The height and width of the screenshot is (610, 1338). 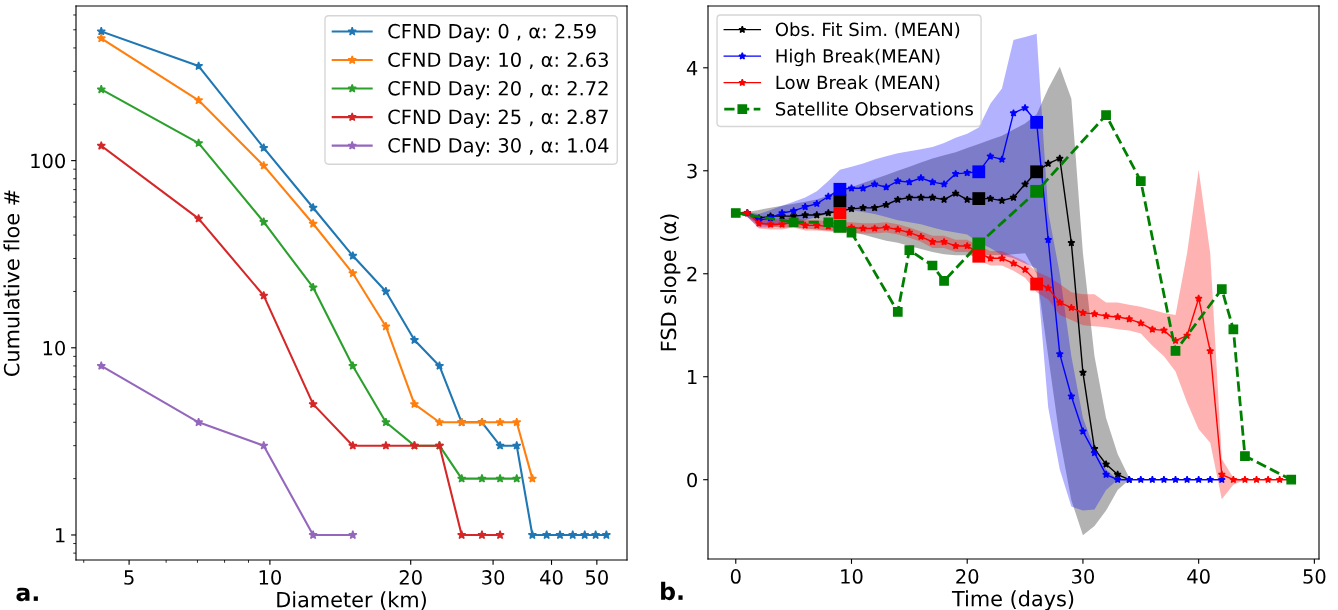 What do you see at coordinates (692, 274) in the screenshot?
I see `y-tick-label: 2` at bounding box center [692, 274].